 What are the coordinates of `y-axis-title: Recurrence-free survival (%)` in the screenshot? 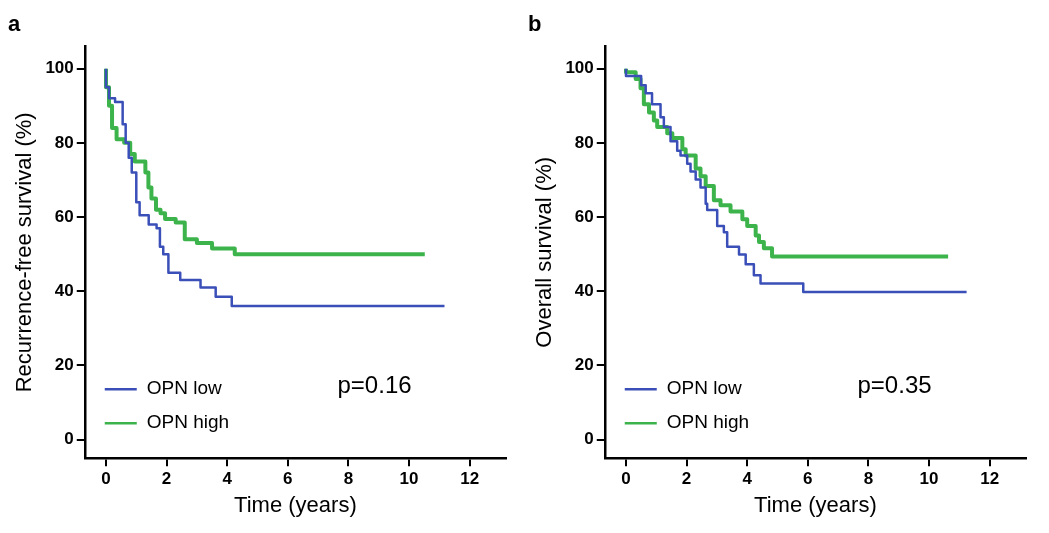 It's located at (24, 252).